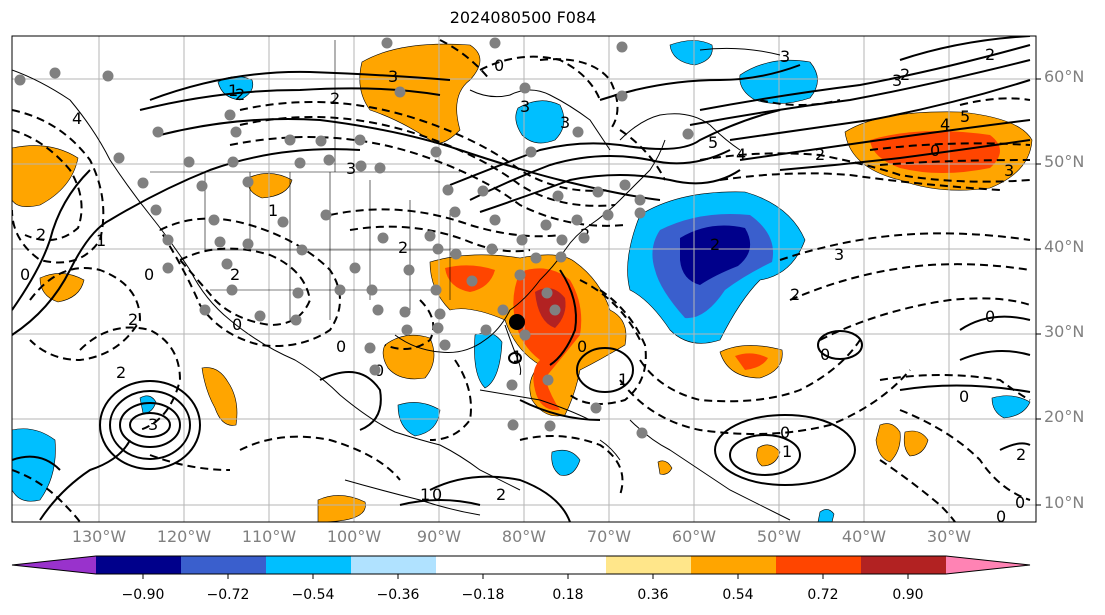  What do you see at coordinates (54, 565) in the screenshot?
I see `colorbar-low-extension` at bounding box center [54, 565].